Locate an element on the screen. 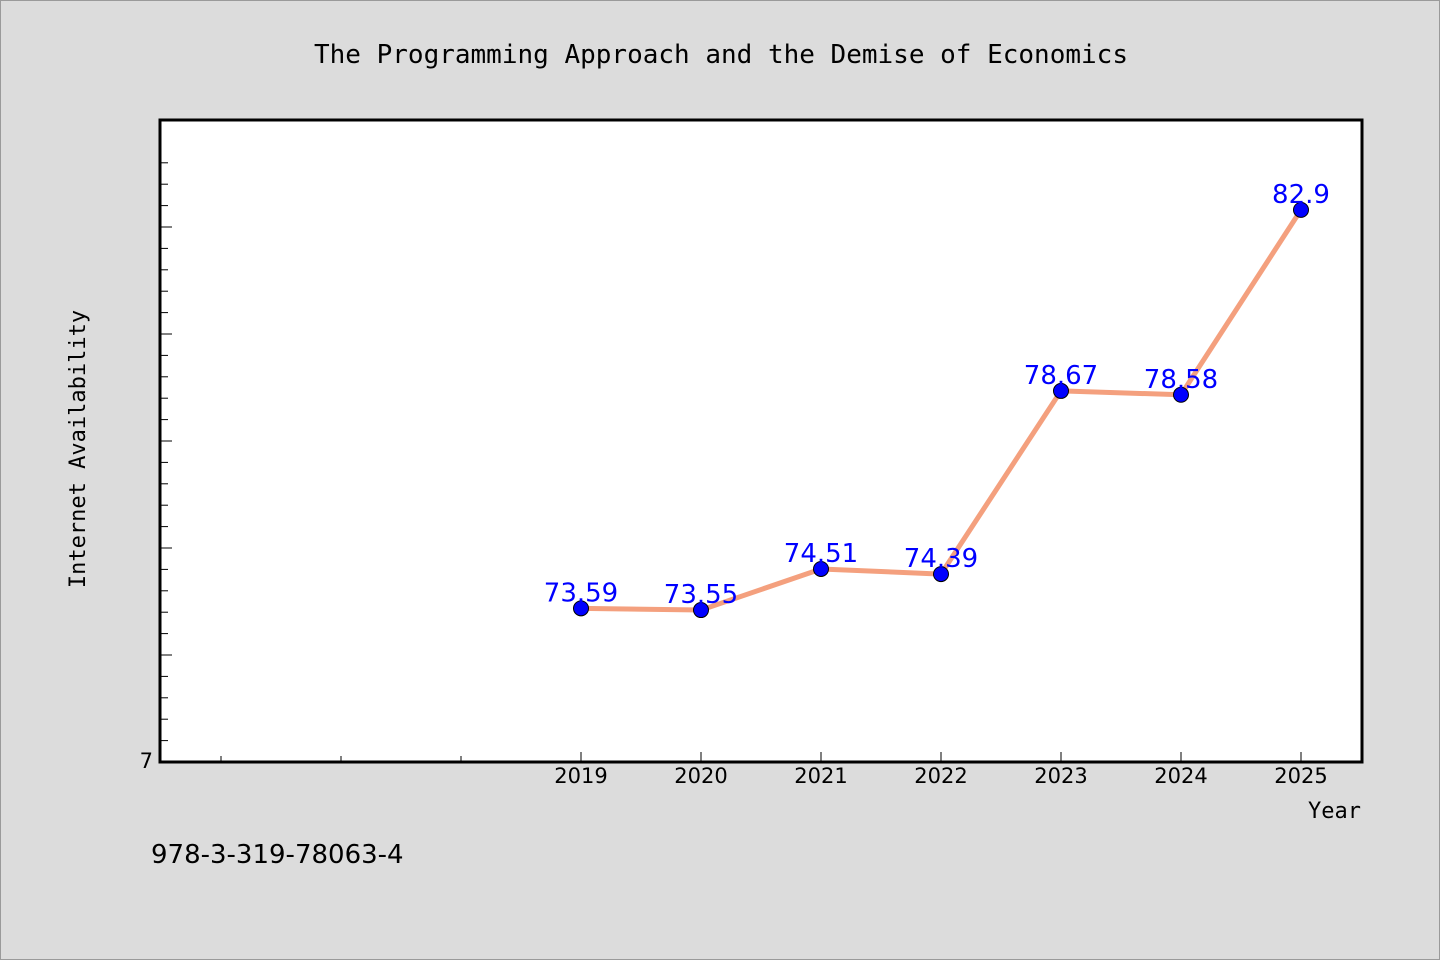  data-label: 78.67 is located at coordinates (1061, 376).